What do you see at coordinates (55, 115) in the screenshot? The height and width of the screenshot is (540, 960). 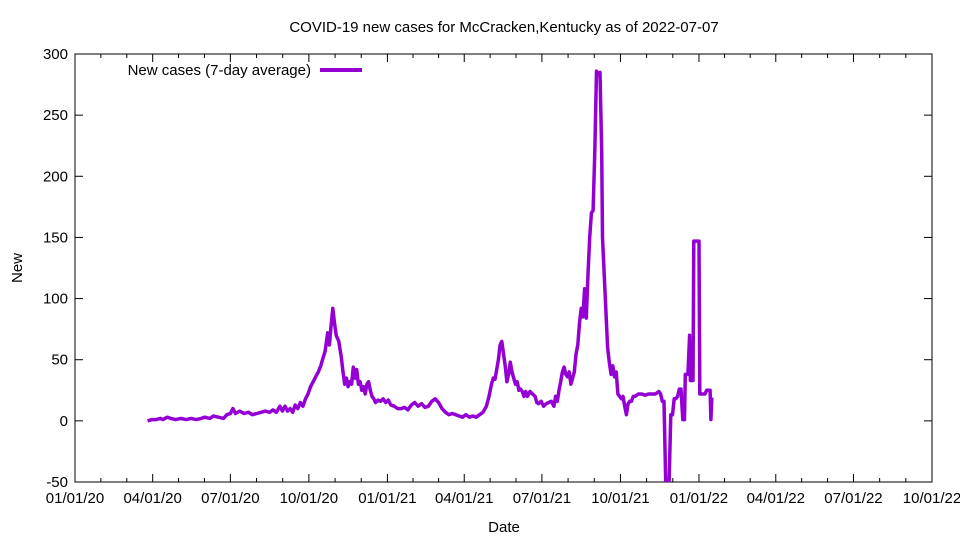 I see `y-tick-label: 250` at bounding box center [55, 115].